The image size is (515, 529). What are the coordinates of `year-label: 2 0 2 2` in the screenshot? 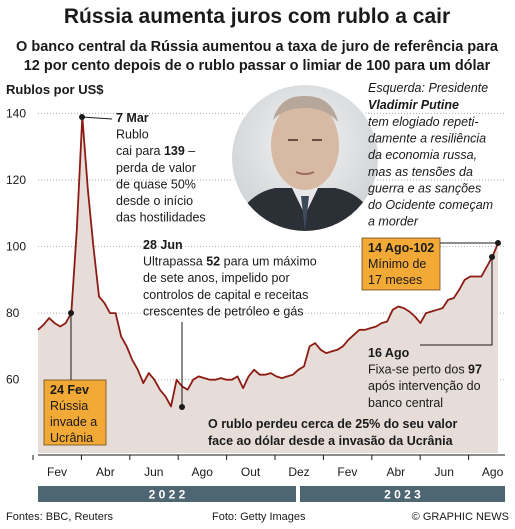 It's located at (167, 495).